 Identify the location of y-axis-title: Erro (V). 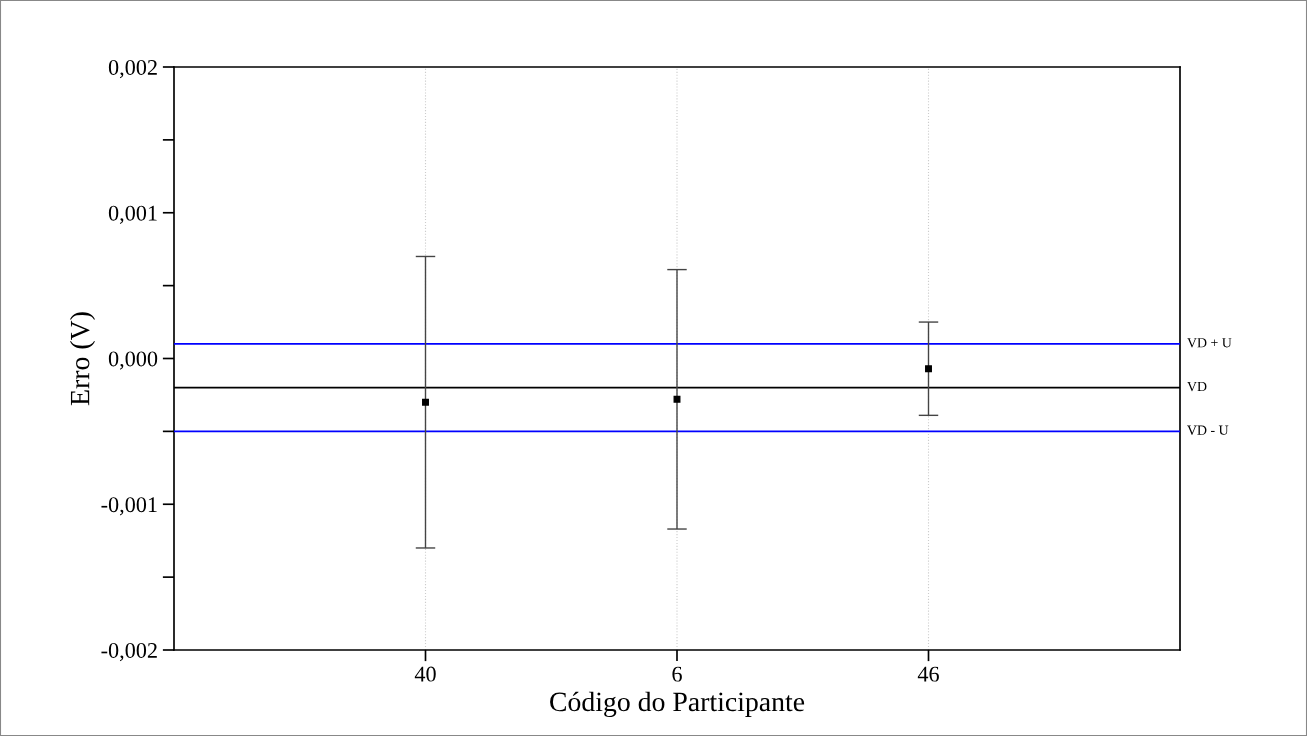
(82, 359).